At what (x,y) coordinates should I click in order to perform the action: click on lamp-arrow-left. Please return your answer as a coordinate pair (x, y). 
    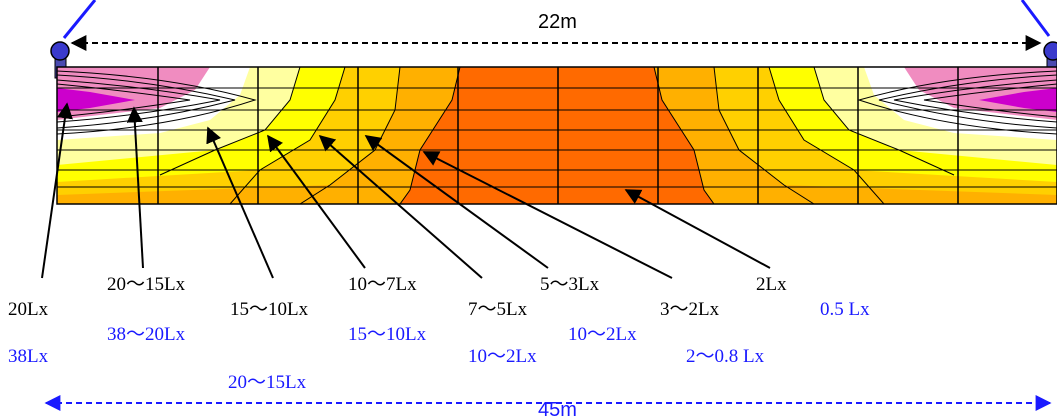
    Looking at the image, I should click on (79, 19).